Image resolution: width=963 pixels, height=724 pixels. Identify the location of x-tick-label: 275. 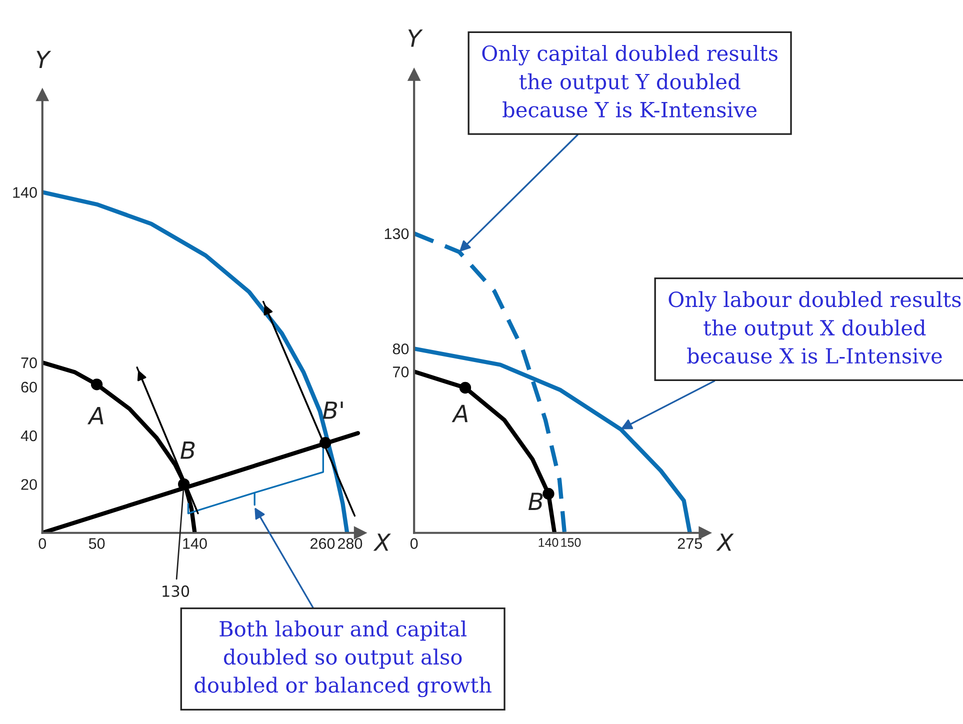
(690, 543).